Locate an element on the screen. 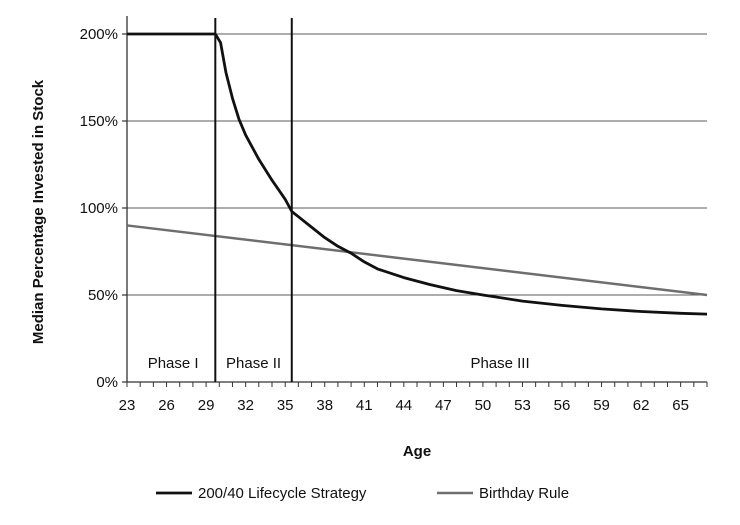  x-tick-label: 32 is located at coordinates (245, 405).